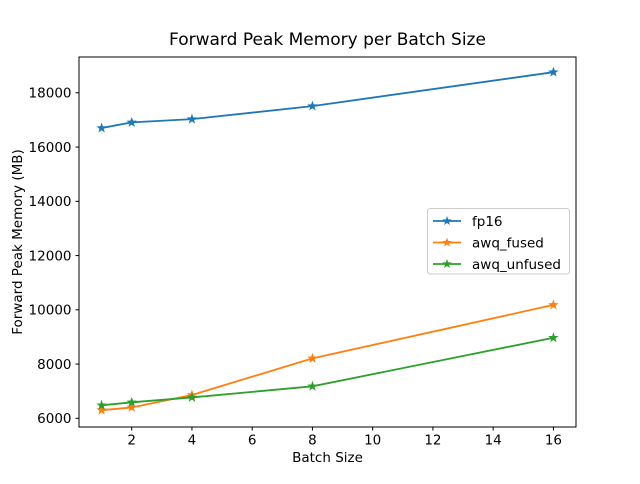 This screenshot has height=484, width=640. I want to click on legend-box, so click(498, 241).